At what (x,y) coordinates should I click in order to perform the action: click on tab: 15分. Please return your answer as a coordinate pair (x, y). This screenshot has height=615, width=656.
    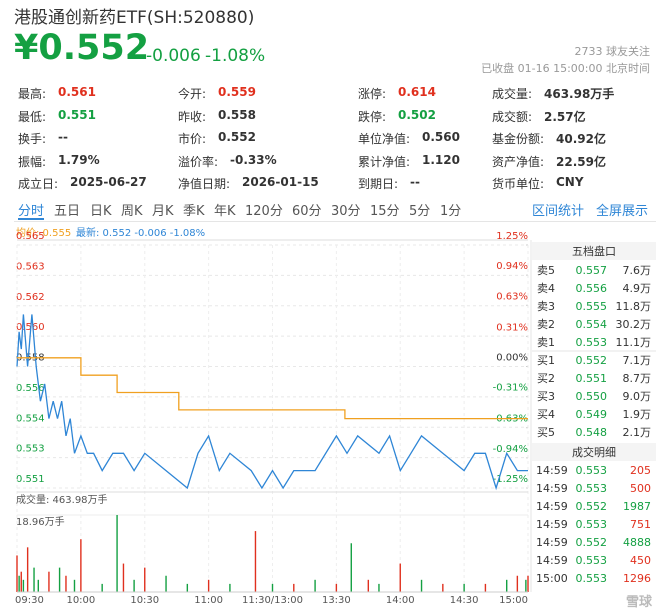
    Looking at the image, I should click on (385, 211).